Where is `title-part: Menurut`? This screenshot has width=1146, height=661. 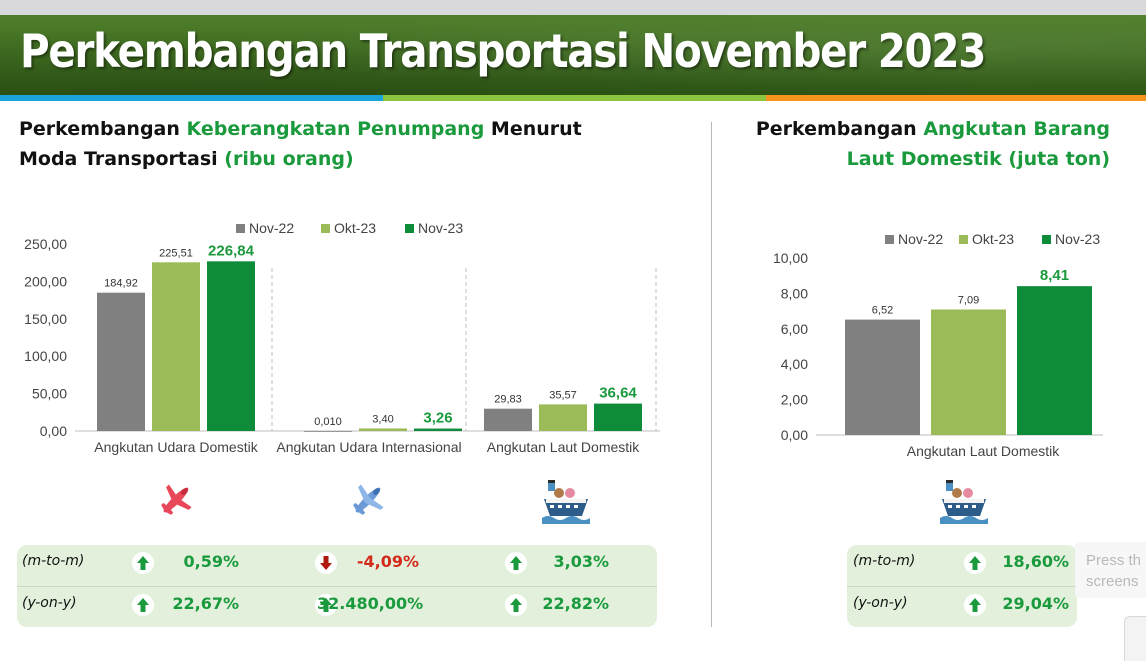
title-part: Menurut is located at coordinates (533, 129).